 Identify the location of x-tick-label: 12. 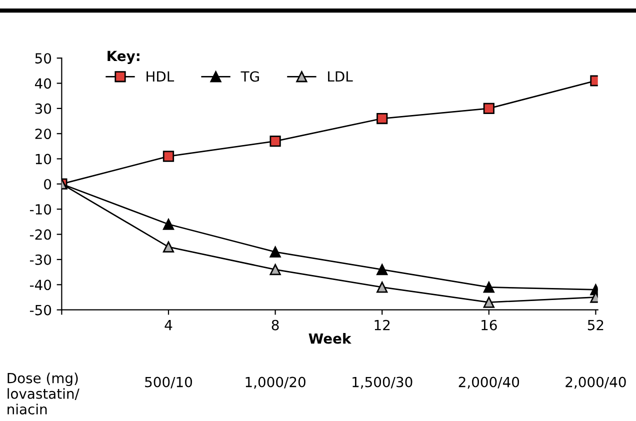
(382, 325).